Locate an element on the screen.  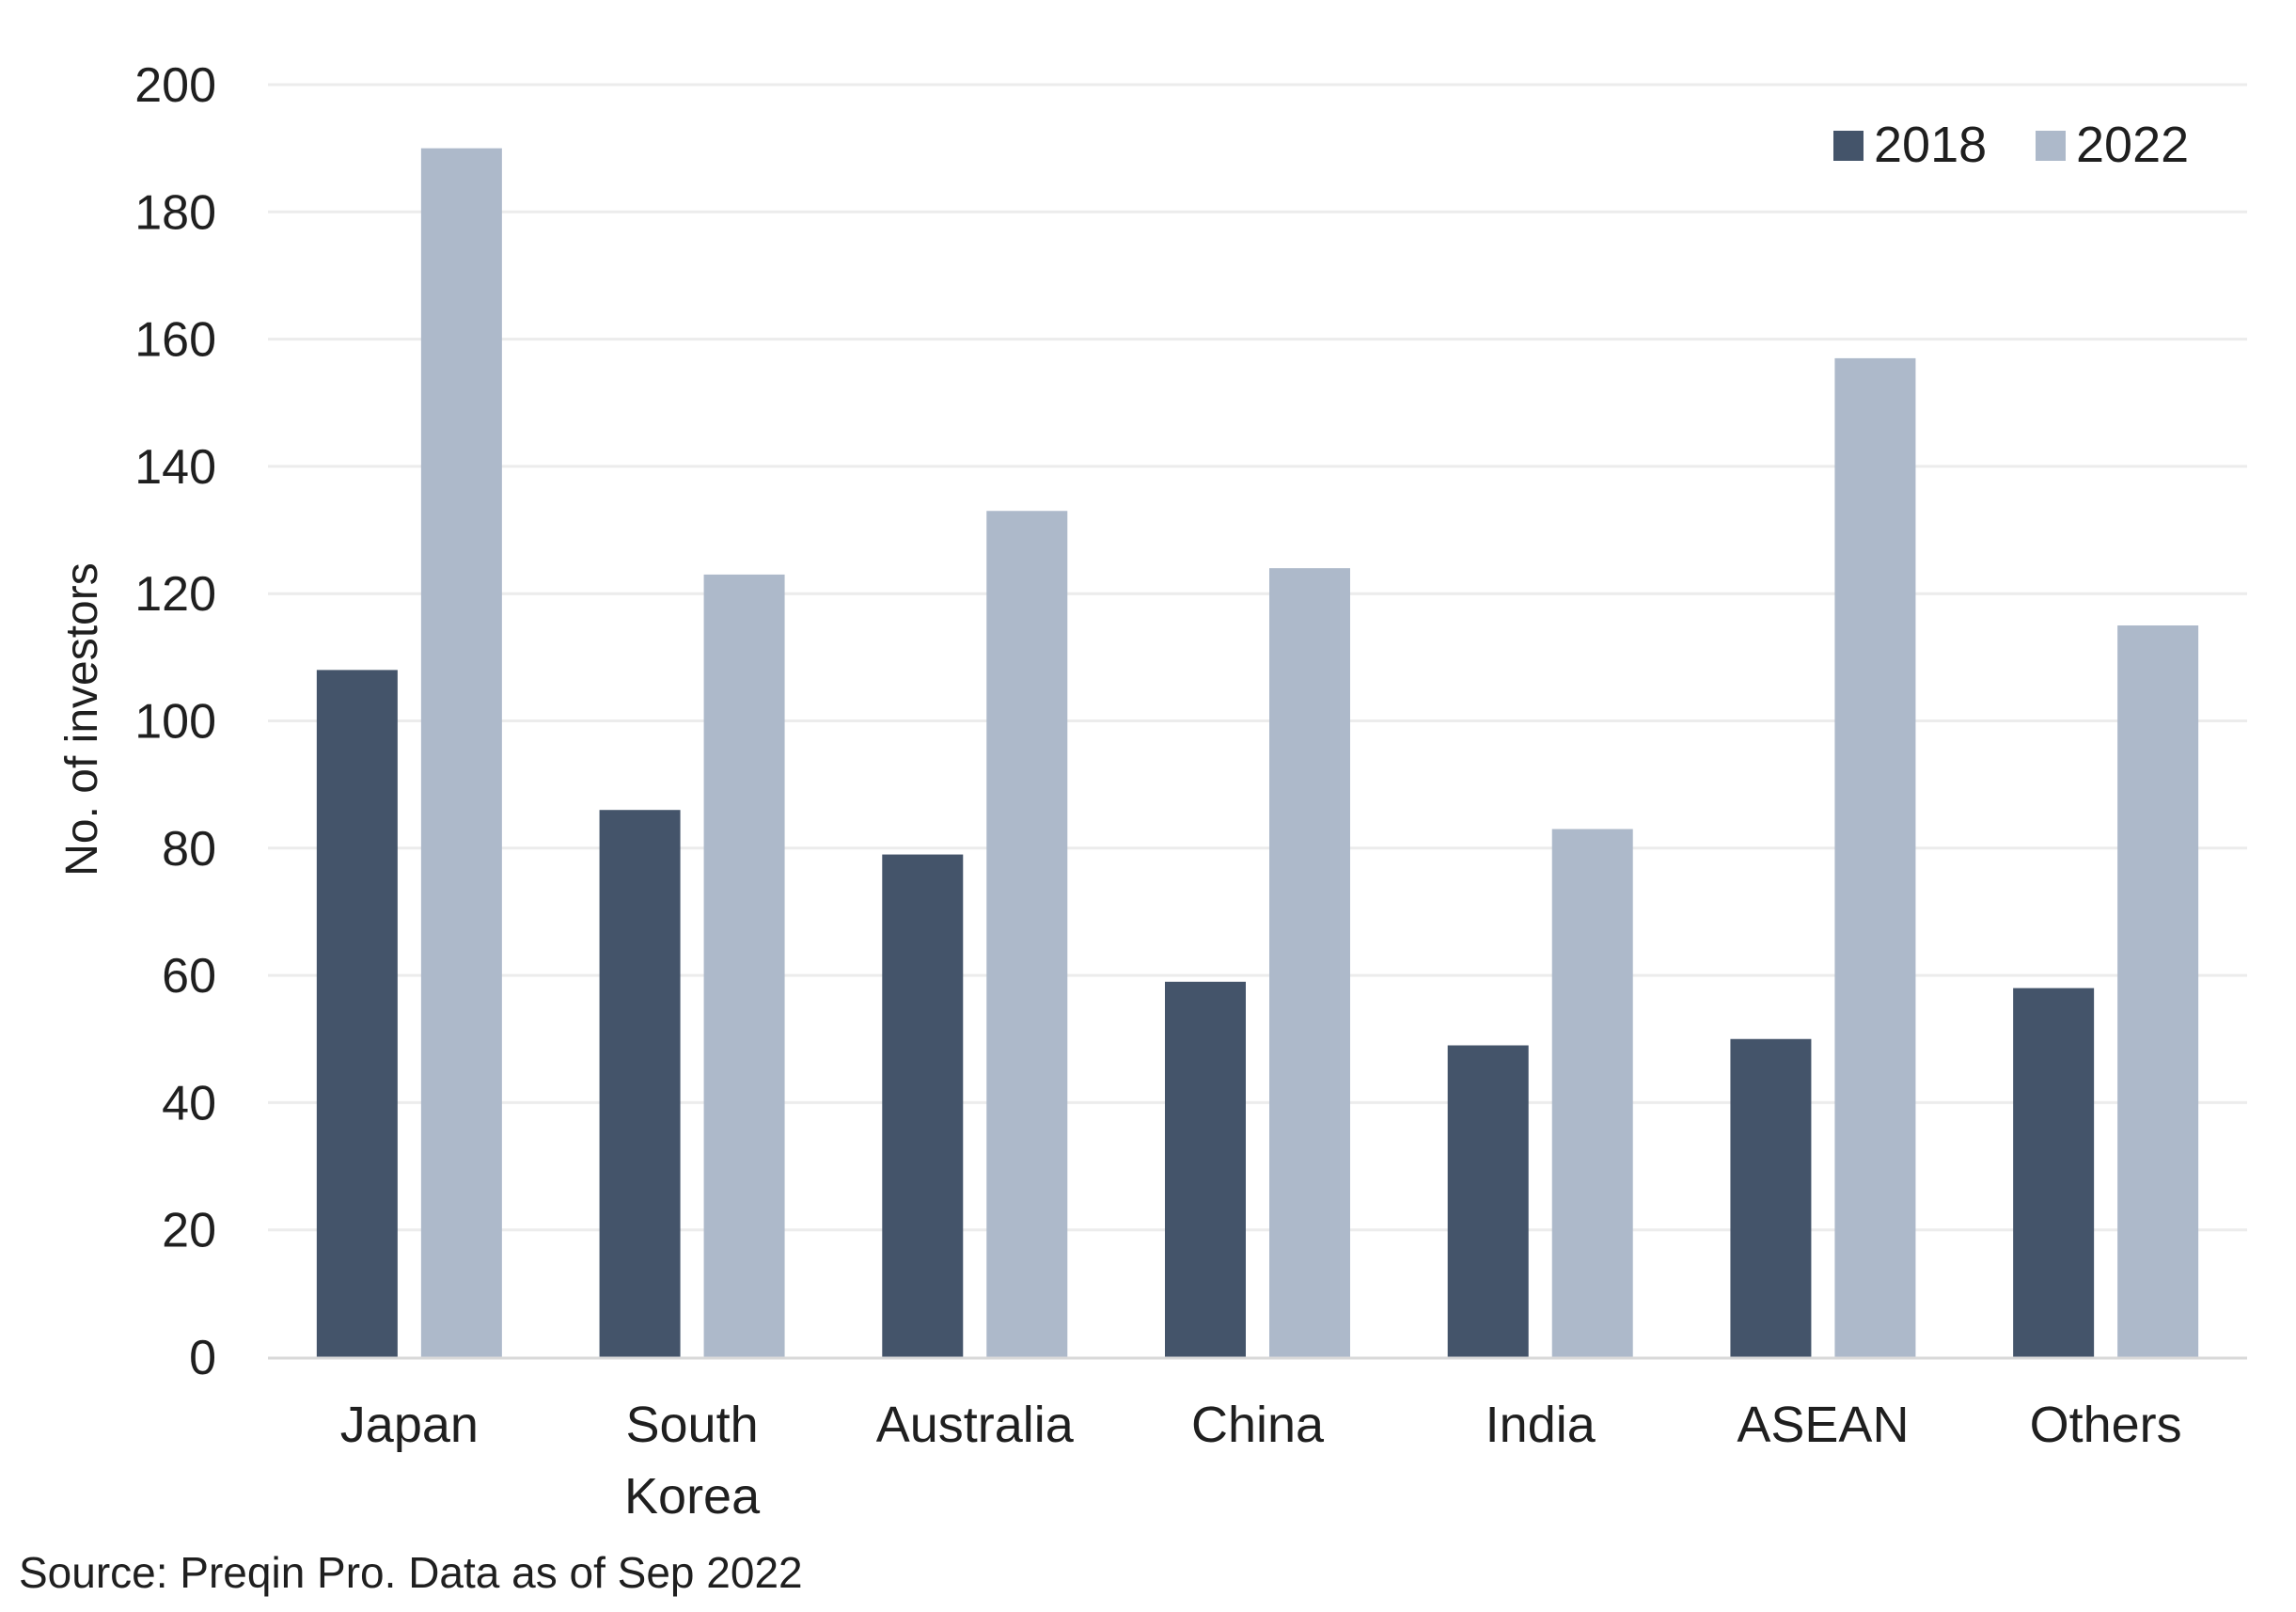
x-category-label: Australia is located at coordinates (975, 1425).